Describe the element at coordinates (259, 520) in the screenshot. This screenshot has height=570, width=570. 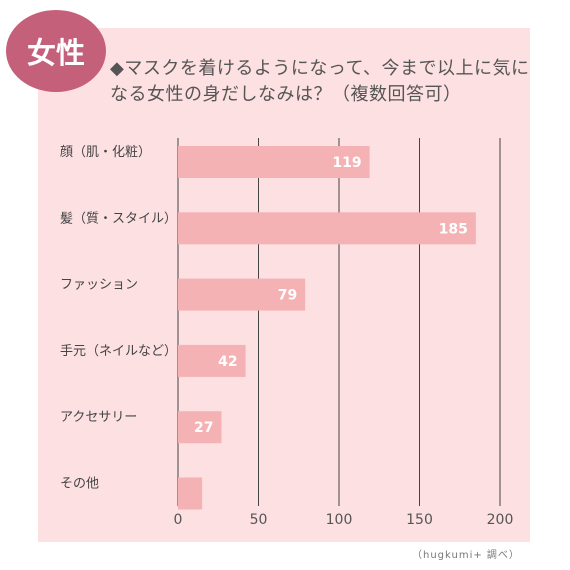
I see `x-tick-50: 50` at that location.